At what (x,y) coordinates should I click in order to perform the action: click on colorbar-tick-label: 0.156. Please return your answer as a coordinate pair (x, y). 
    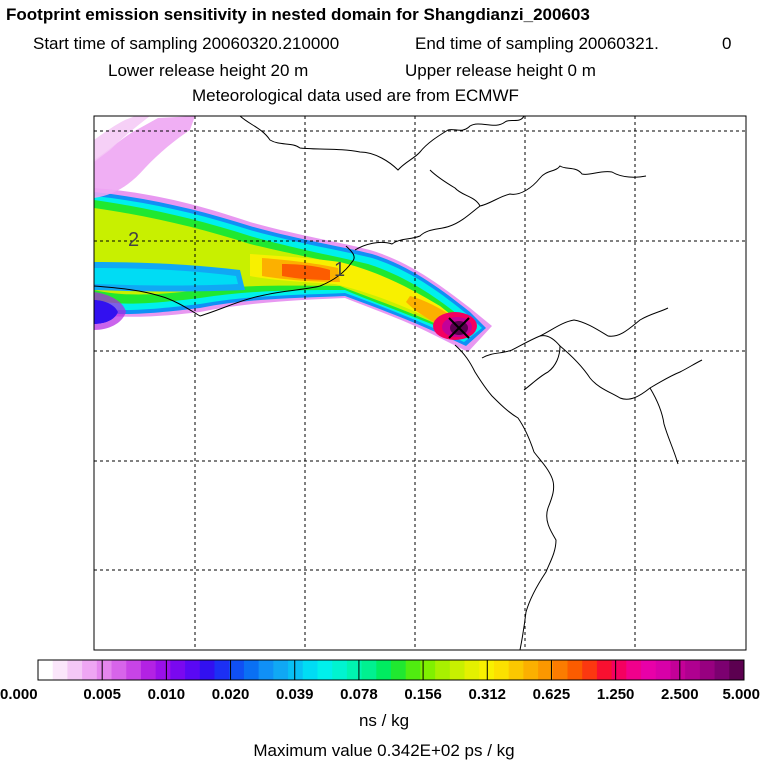
    Looking at the image, I should click on (423, 694).